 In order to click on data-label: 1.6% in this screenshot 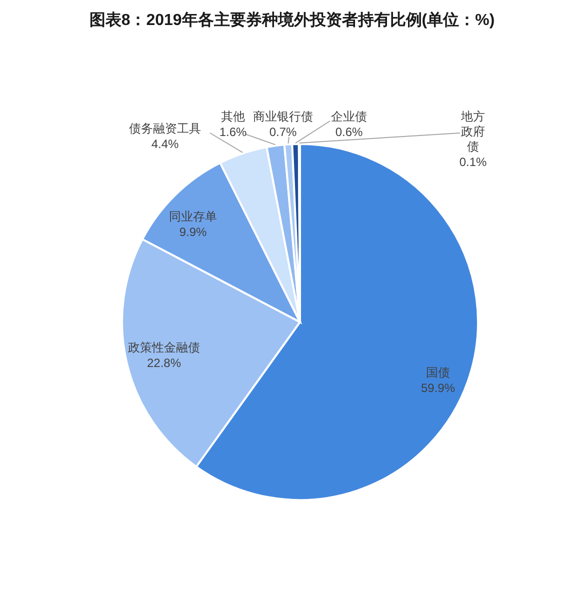, I will do `click(233, 132)`.